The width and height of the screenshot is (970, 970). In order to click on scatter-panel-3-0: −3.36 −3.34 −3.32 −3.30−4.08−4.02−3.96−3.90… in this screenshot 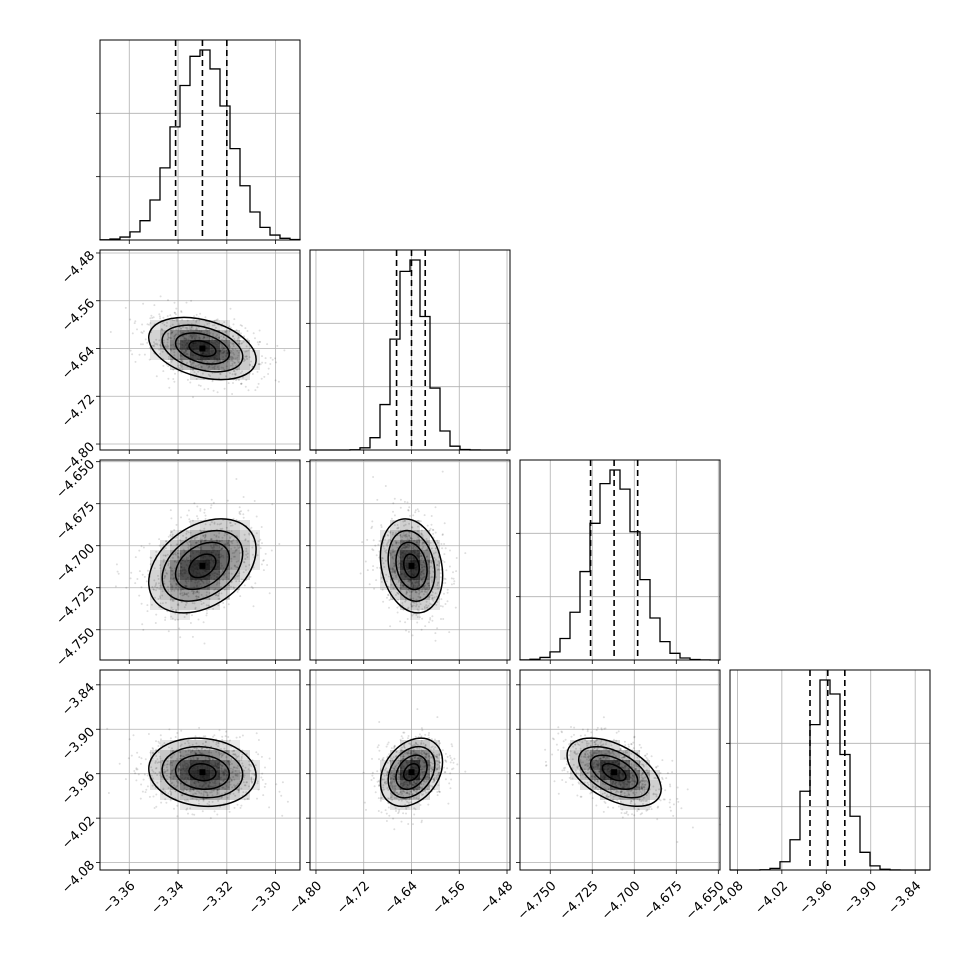, I will do `click(180, 793)`.